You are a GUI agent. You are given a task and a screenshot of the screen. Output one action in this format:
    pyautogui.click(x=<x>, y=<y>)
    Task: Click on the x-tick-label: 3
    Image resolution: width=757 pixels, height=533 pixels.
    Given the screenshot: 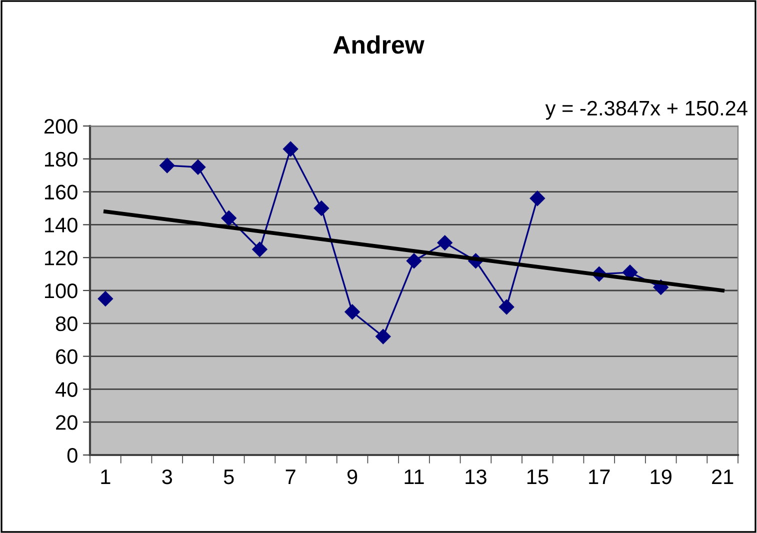 What is the action you would take?
    pyautogui.click(x=167, y=476)
    